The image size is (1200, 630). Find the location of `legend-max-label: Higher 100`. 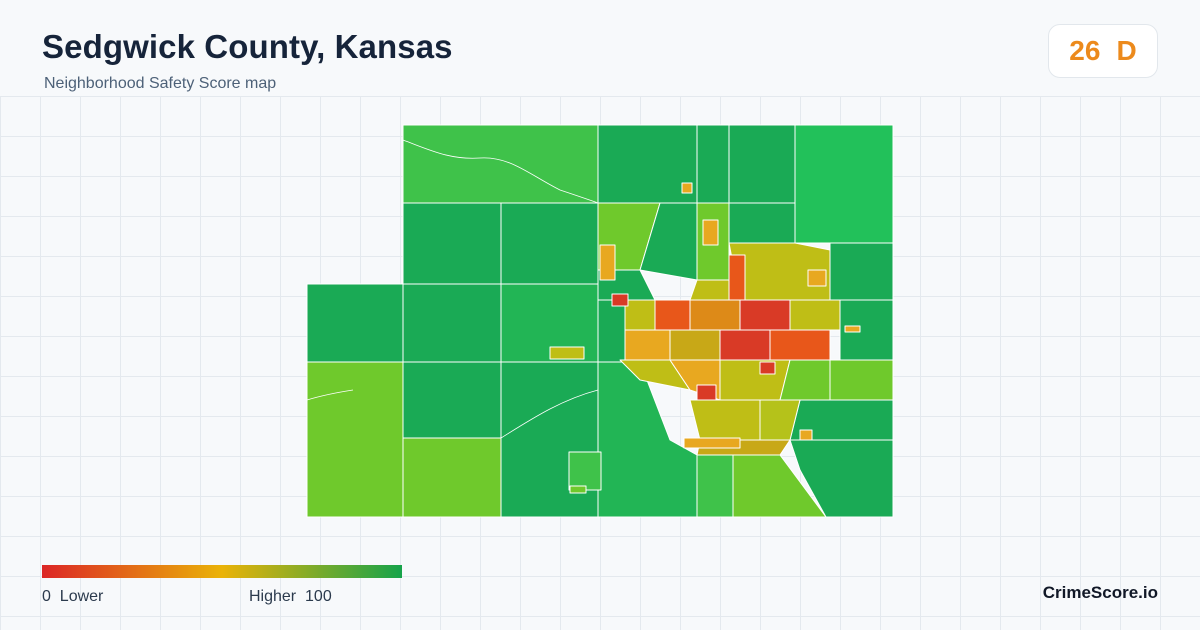

legend-max-label: Higher 100 is located at coordinates (290, 596).